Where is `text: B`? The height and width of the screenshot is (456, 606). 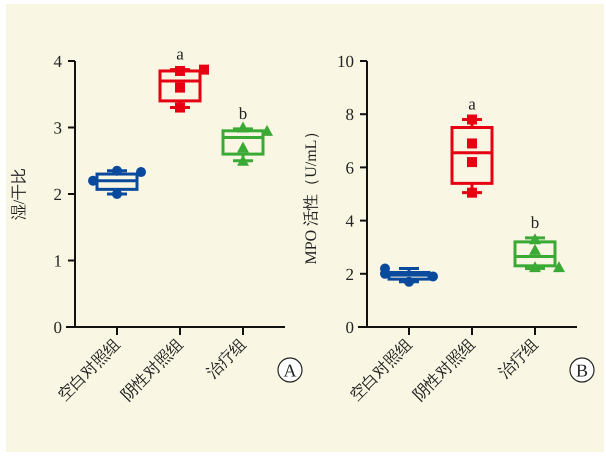
text: B is located at coordinates (582, 370).